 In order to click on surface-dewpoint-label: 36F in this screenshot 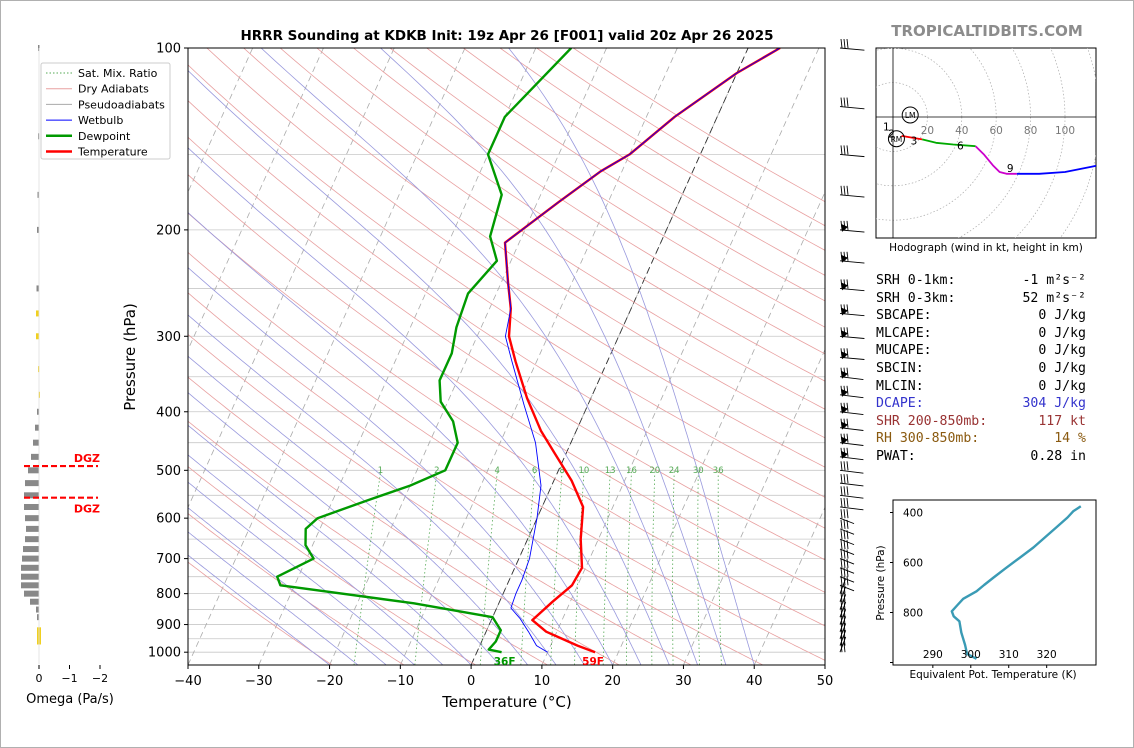, I will do `click(505, 662)`.